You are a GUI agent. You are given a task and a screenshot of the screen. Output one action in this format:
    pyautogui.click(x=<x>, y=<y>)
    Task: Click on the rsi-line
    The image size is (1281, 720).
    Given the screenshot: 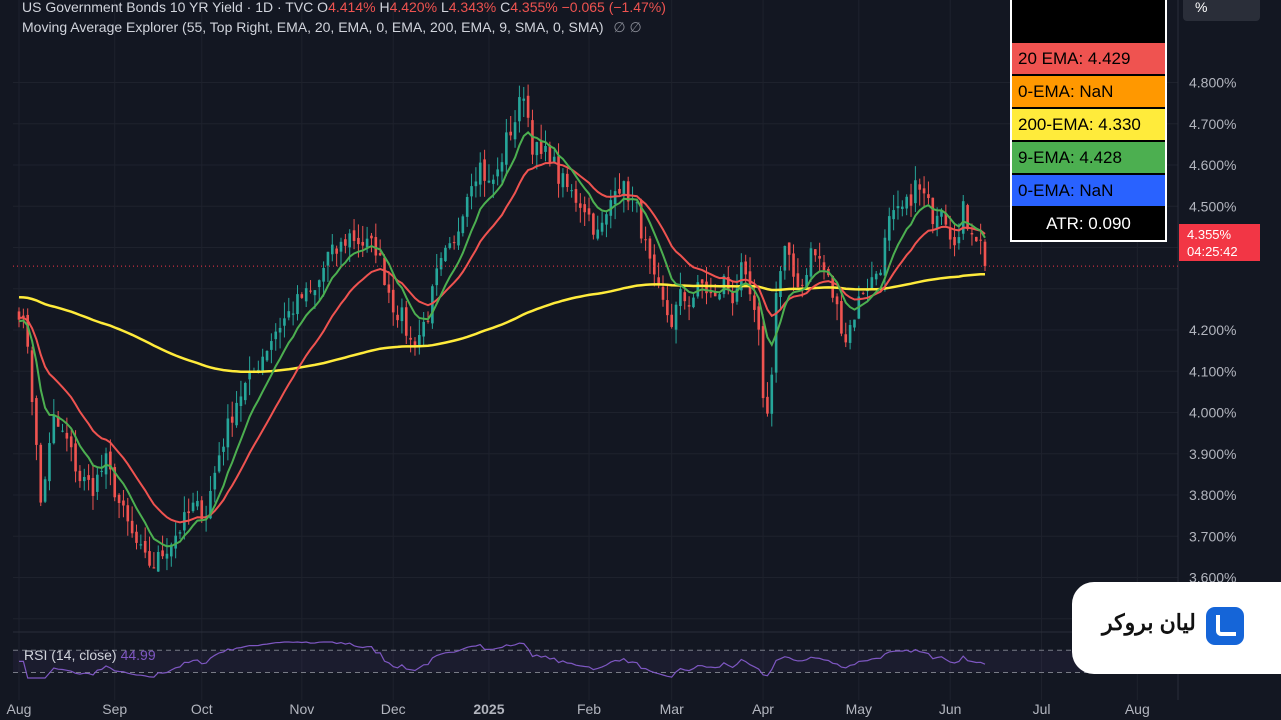 What is the action you would take?
    pyautogui.click(x=502, y=660)
    